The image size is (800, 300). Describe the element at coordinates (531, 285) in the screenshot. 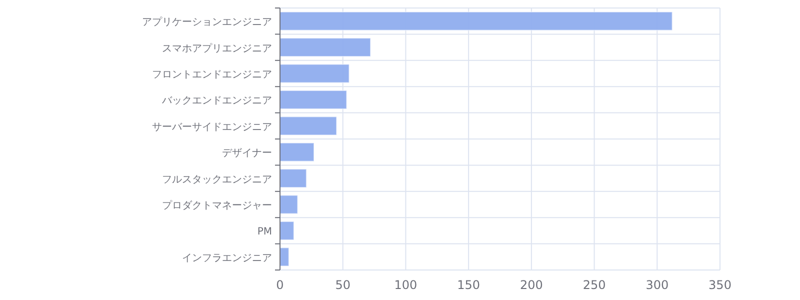

I see `x-tick-label: 200` at that location.